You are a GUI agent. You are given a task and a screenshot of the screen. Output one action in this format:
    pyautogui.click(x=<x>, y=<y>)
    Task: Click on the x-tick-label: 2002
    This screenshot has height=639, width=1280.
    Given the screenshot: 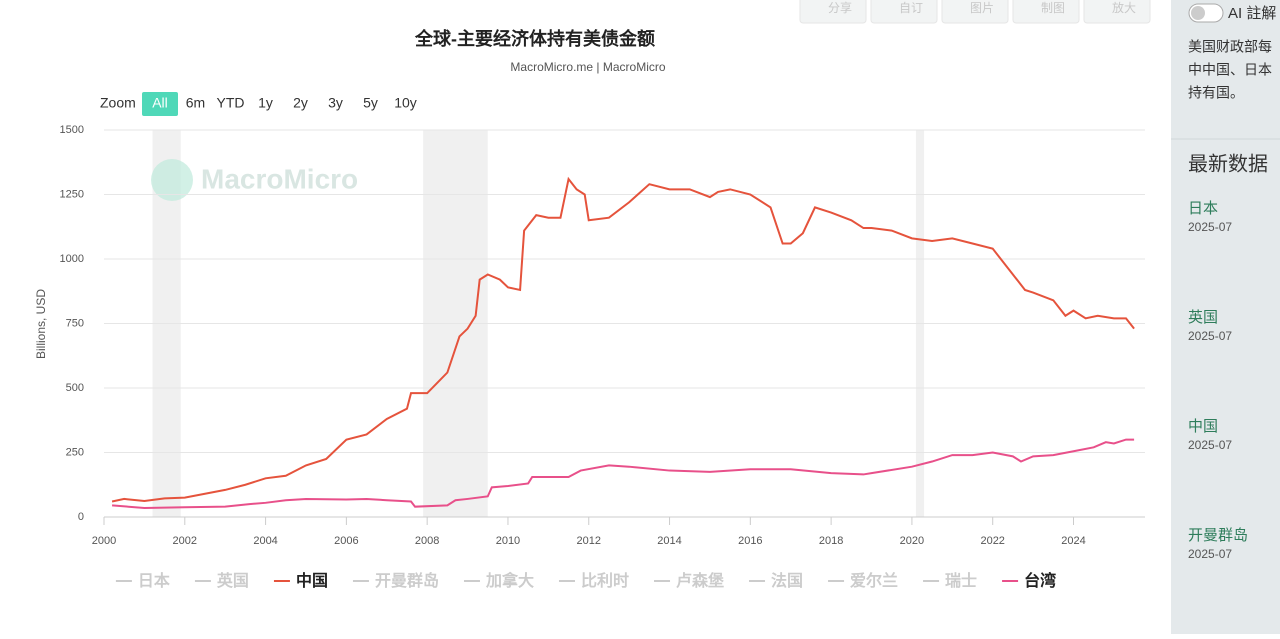 What is the action you would take?
    pyautogui.click(x=185, y=541)
    